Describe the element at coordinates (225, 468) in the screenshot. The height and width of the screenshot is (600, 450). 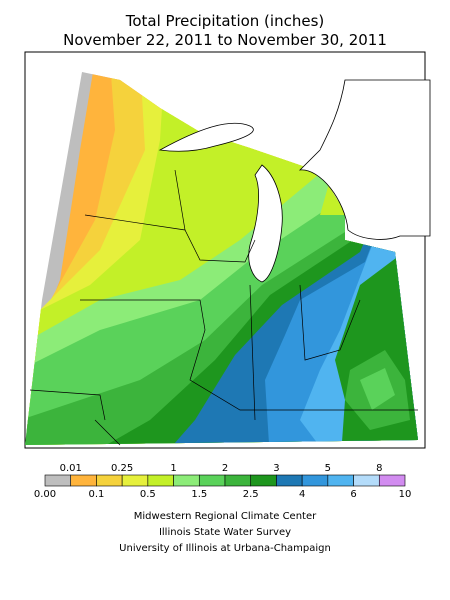
I see `legend-label: 2` at that location.